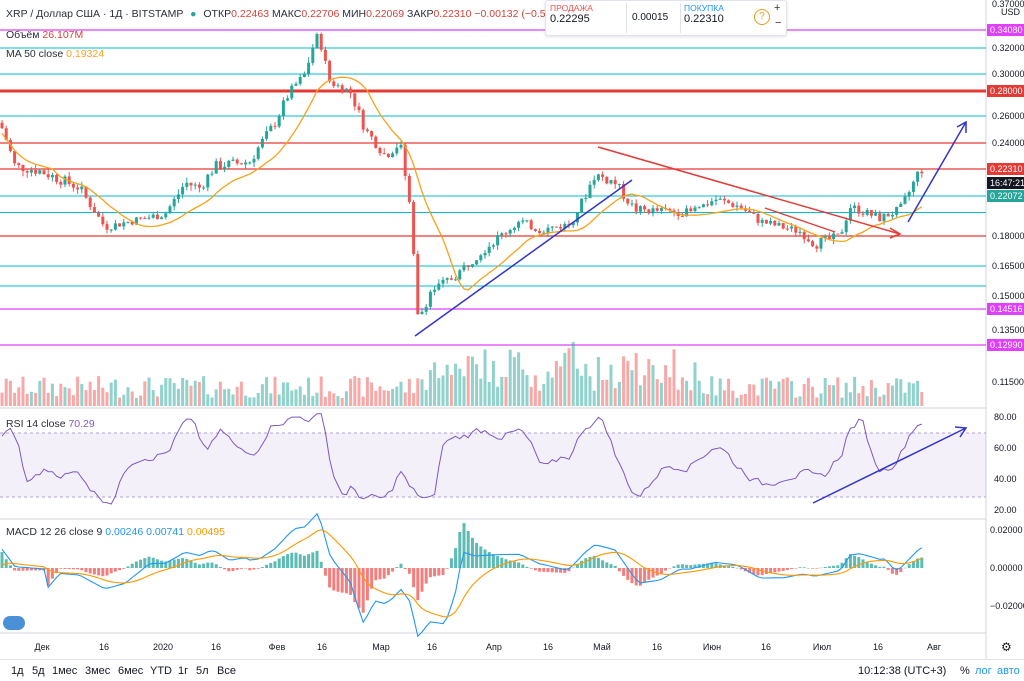 This screenshot has height=681, width=1024. What do you see at coordinates (202, 671) in the screenshot?
I see `range-button: 5л` at bounding box center [202, 671].